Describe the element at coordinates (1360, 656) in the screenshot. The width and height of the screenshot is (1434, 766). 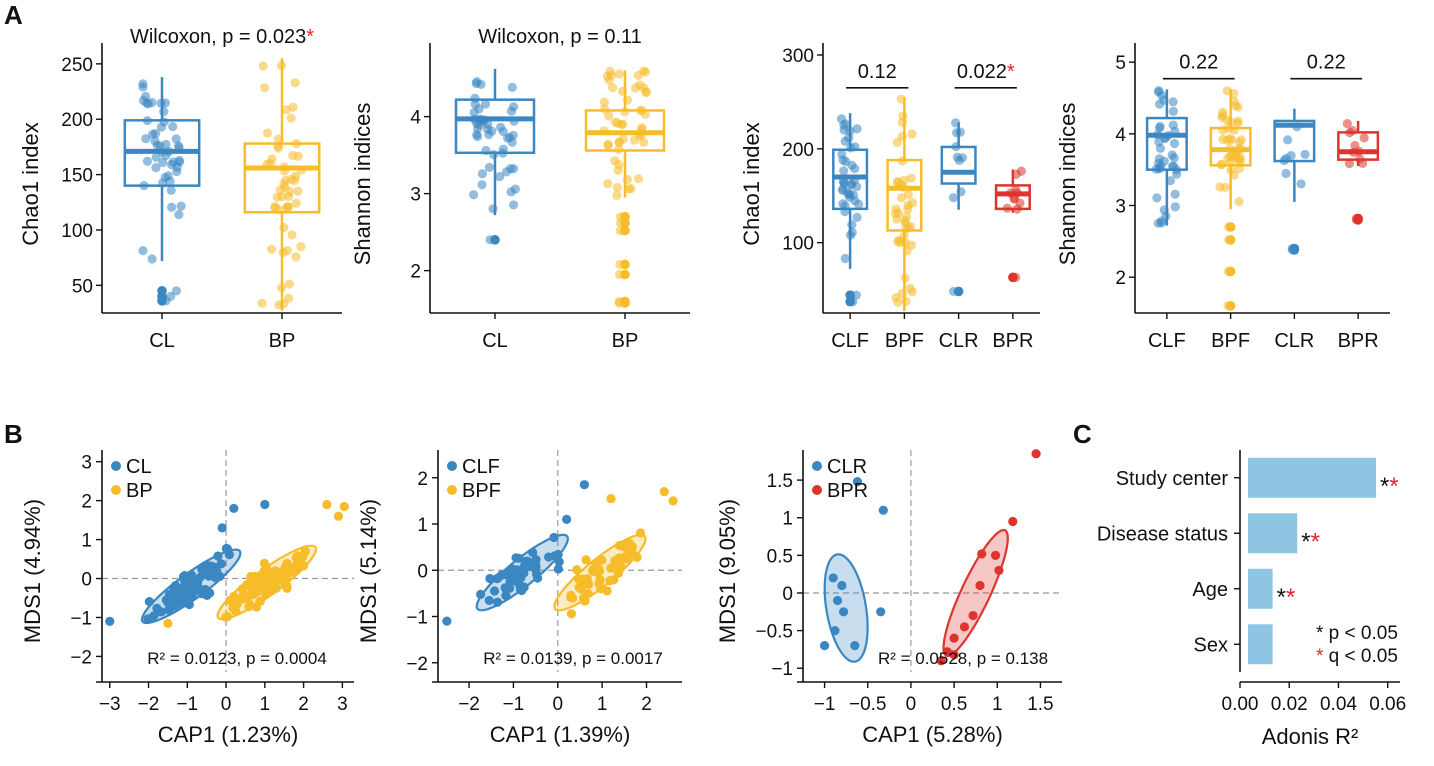
I see `legend-text: q < 0.05` at that location.